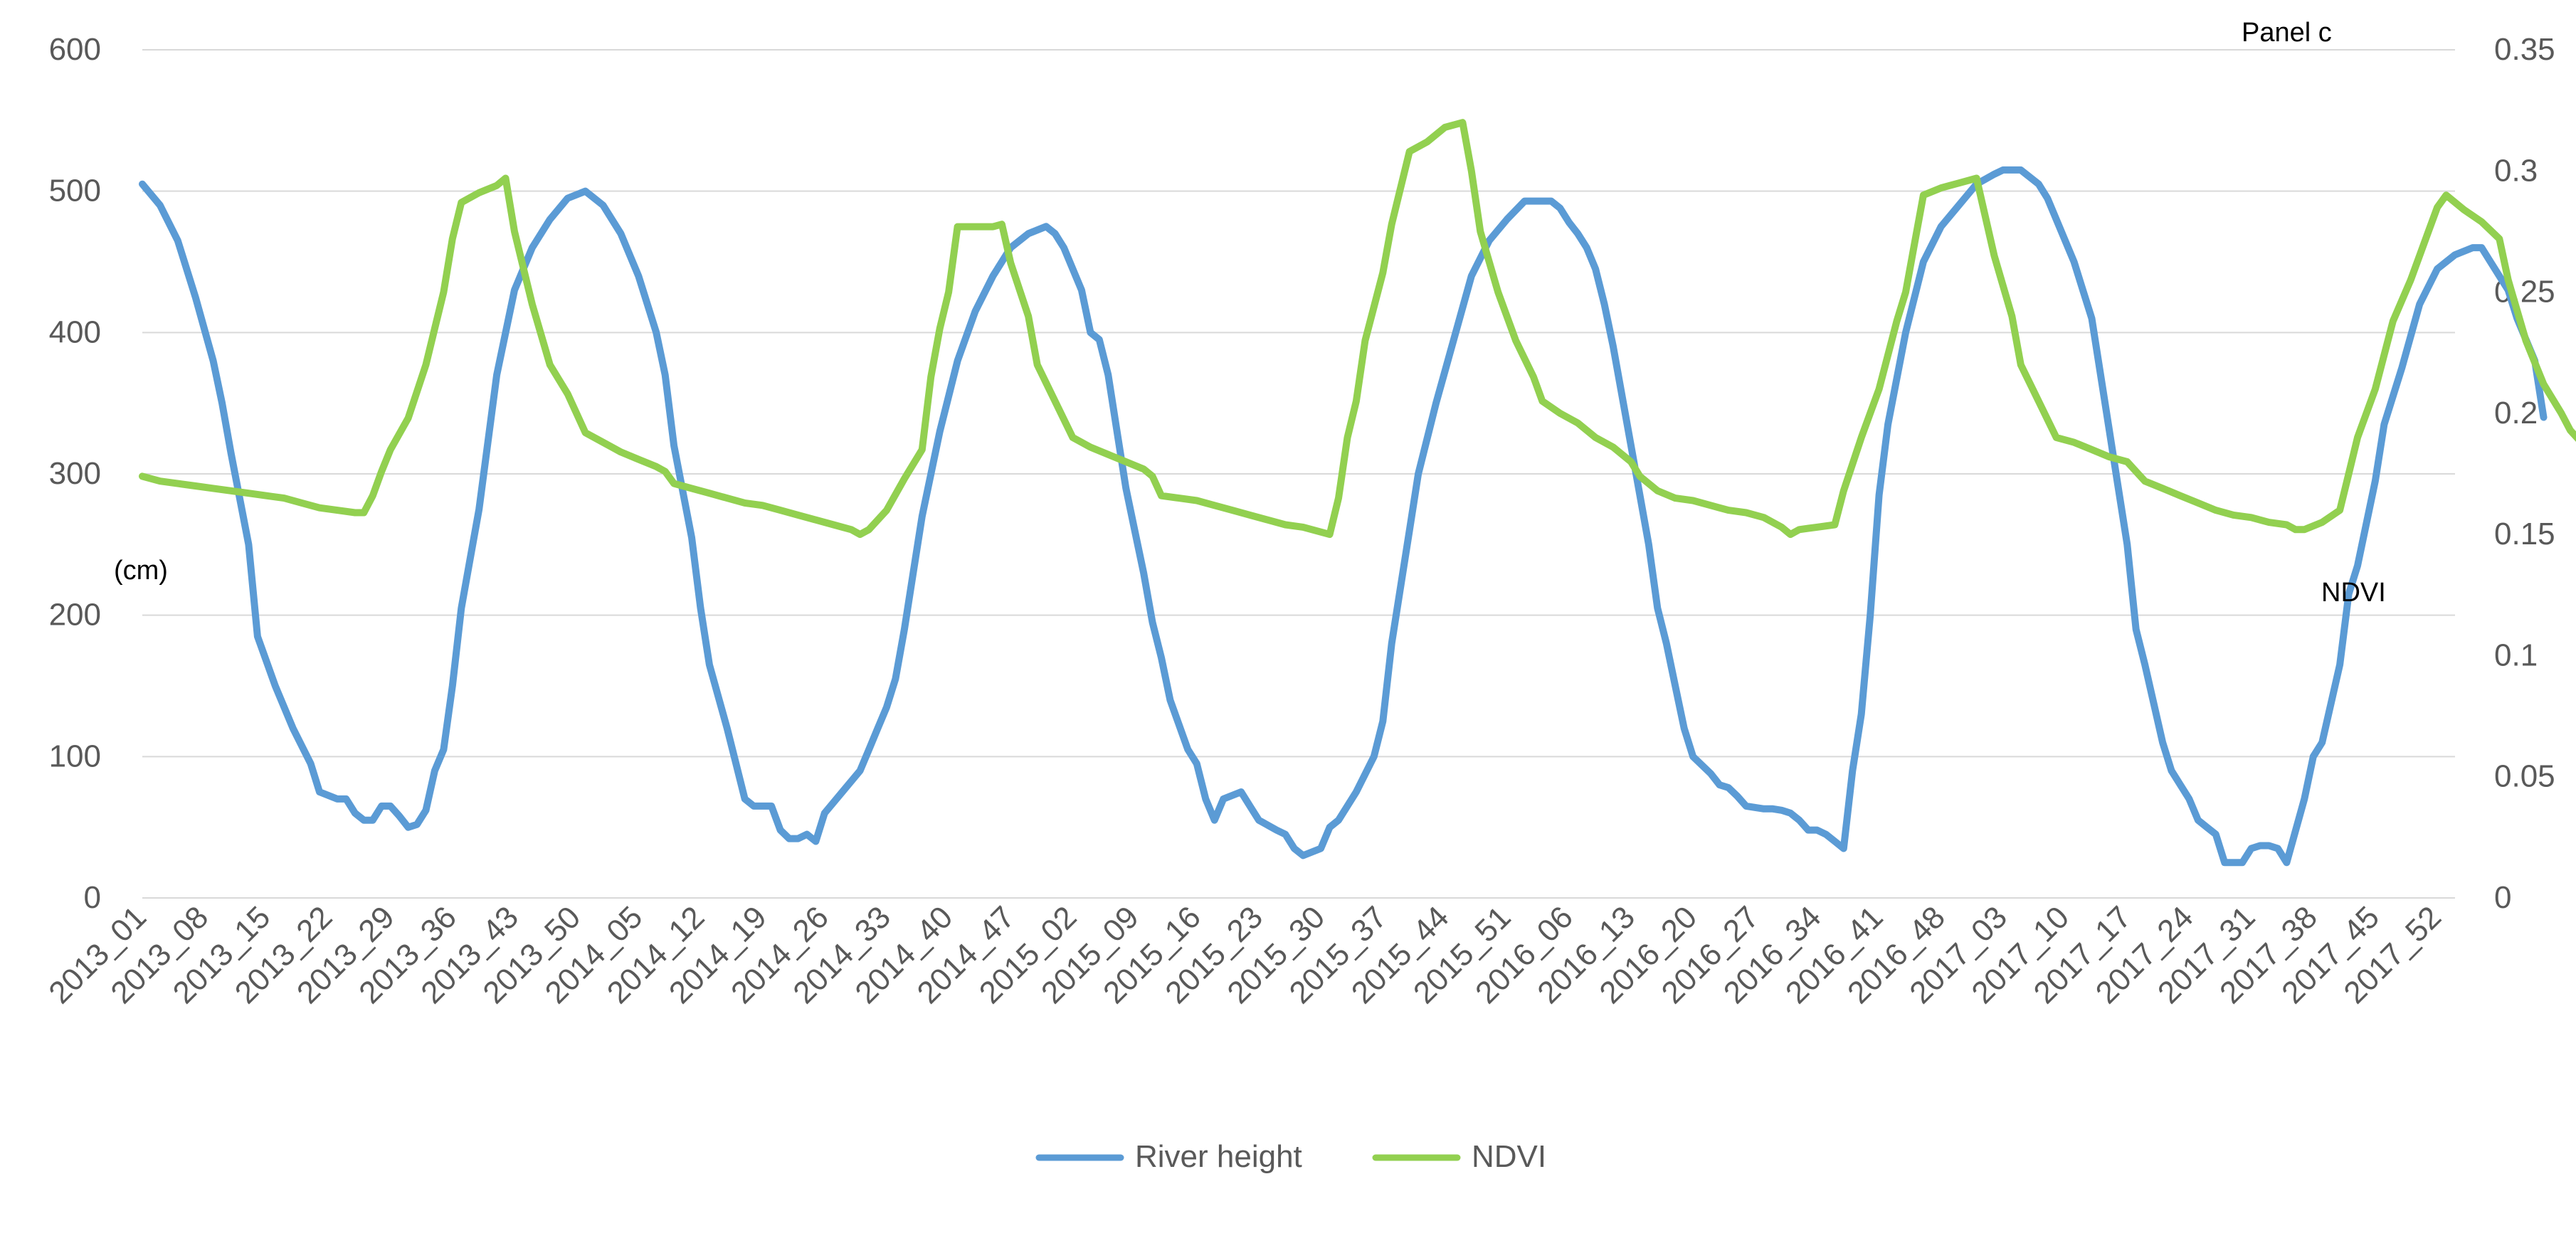 The image size is (2576, 1248). Describe the element at coordinates (2525, 473) in the screenshot. I see `y-axis-right: 00.050.10.150.20.250.30.35` at that location.